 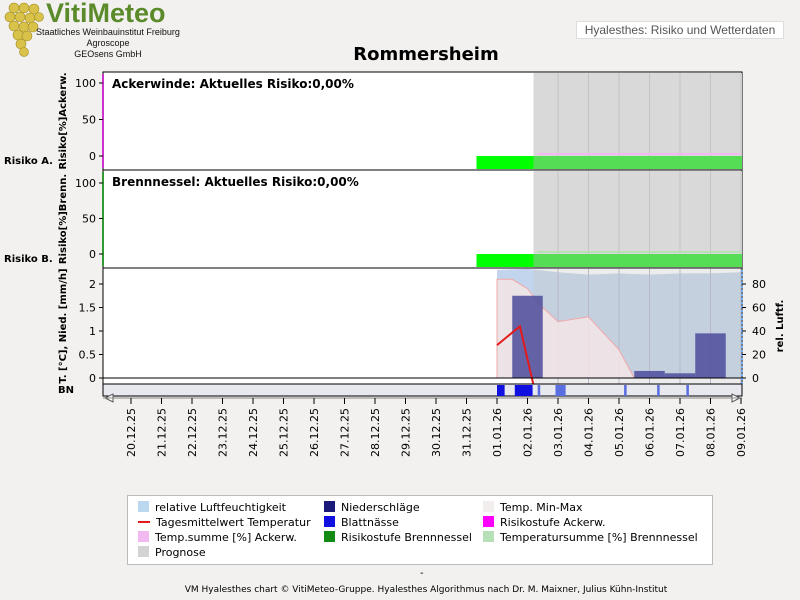 What do you see at coordinates (755, 378) in the screenshot?
I see `y2-tick-label: 0` at bounding box center [755, 378].